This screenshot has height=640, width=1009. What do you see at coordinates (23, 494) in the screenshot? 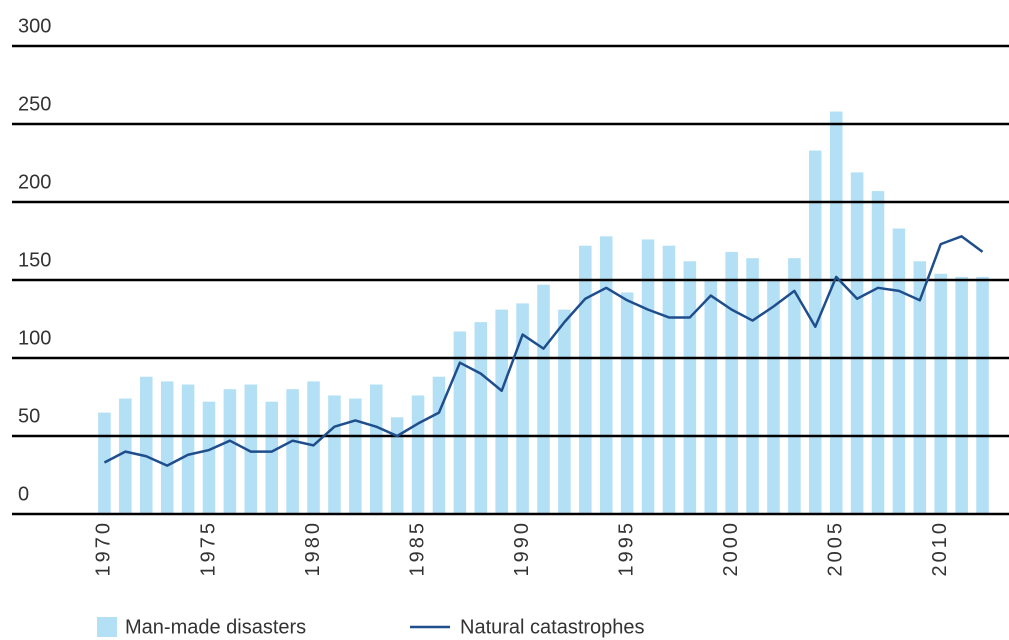
I see `y-tick-label: 0` at bounding box center [23, 494].